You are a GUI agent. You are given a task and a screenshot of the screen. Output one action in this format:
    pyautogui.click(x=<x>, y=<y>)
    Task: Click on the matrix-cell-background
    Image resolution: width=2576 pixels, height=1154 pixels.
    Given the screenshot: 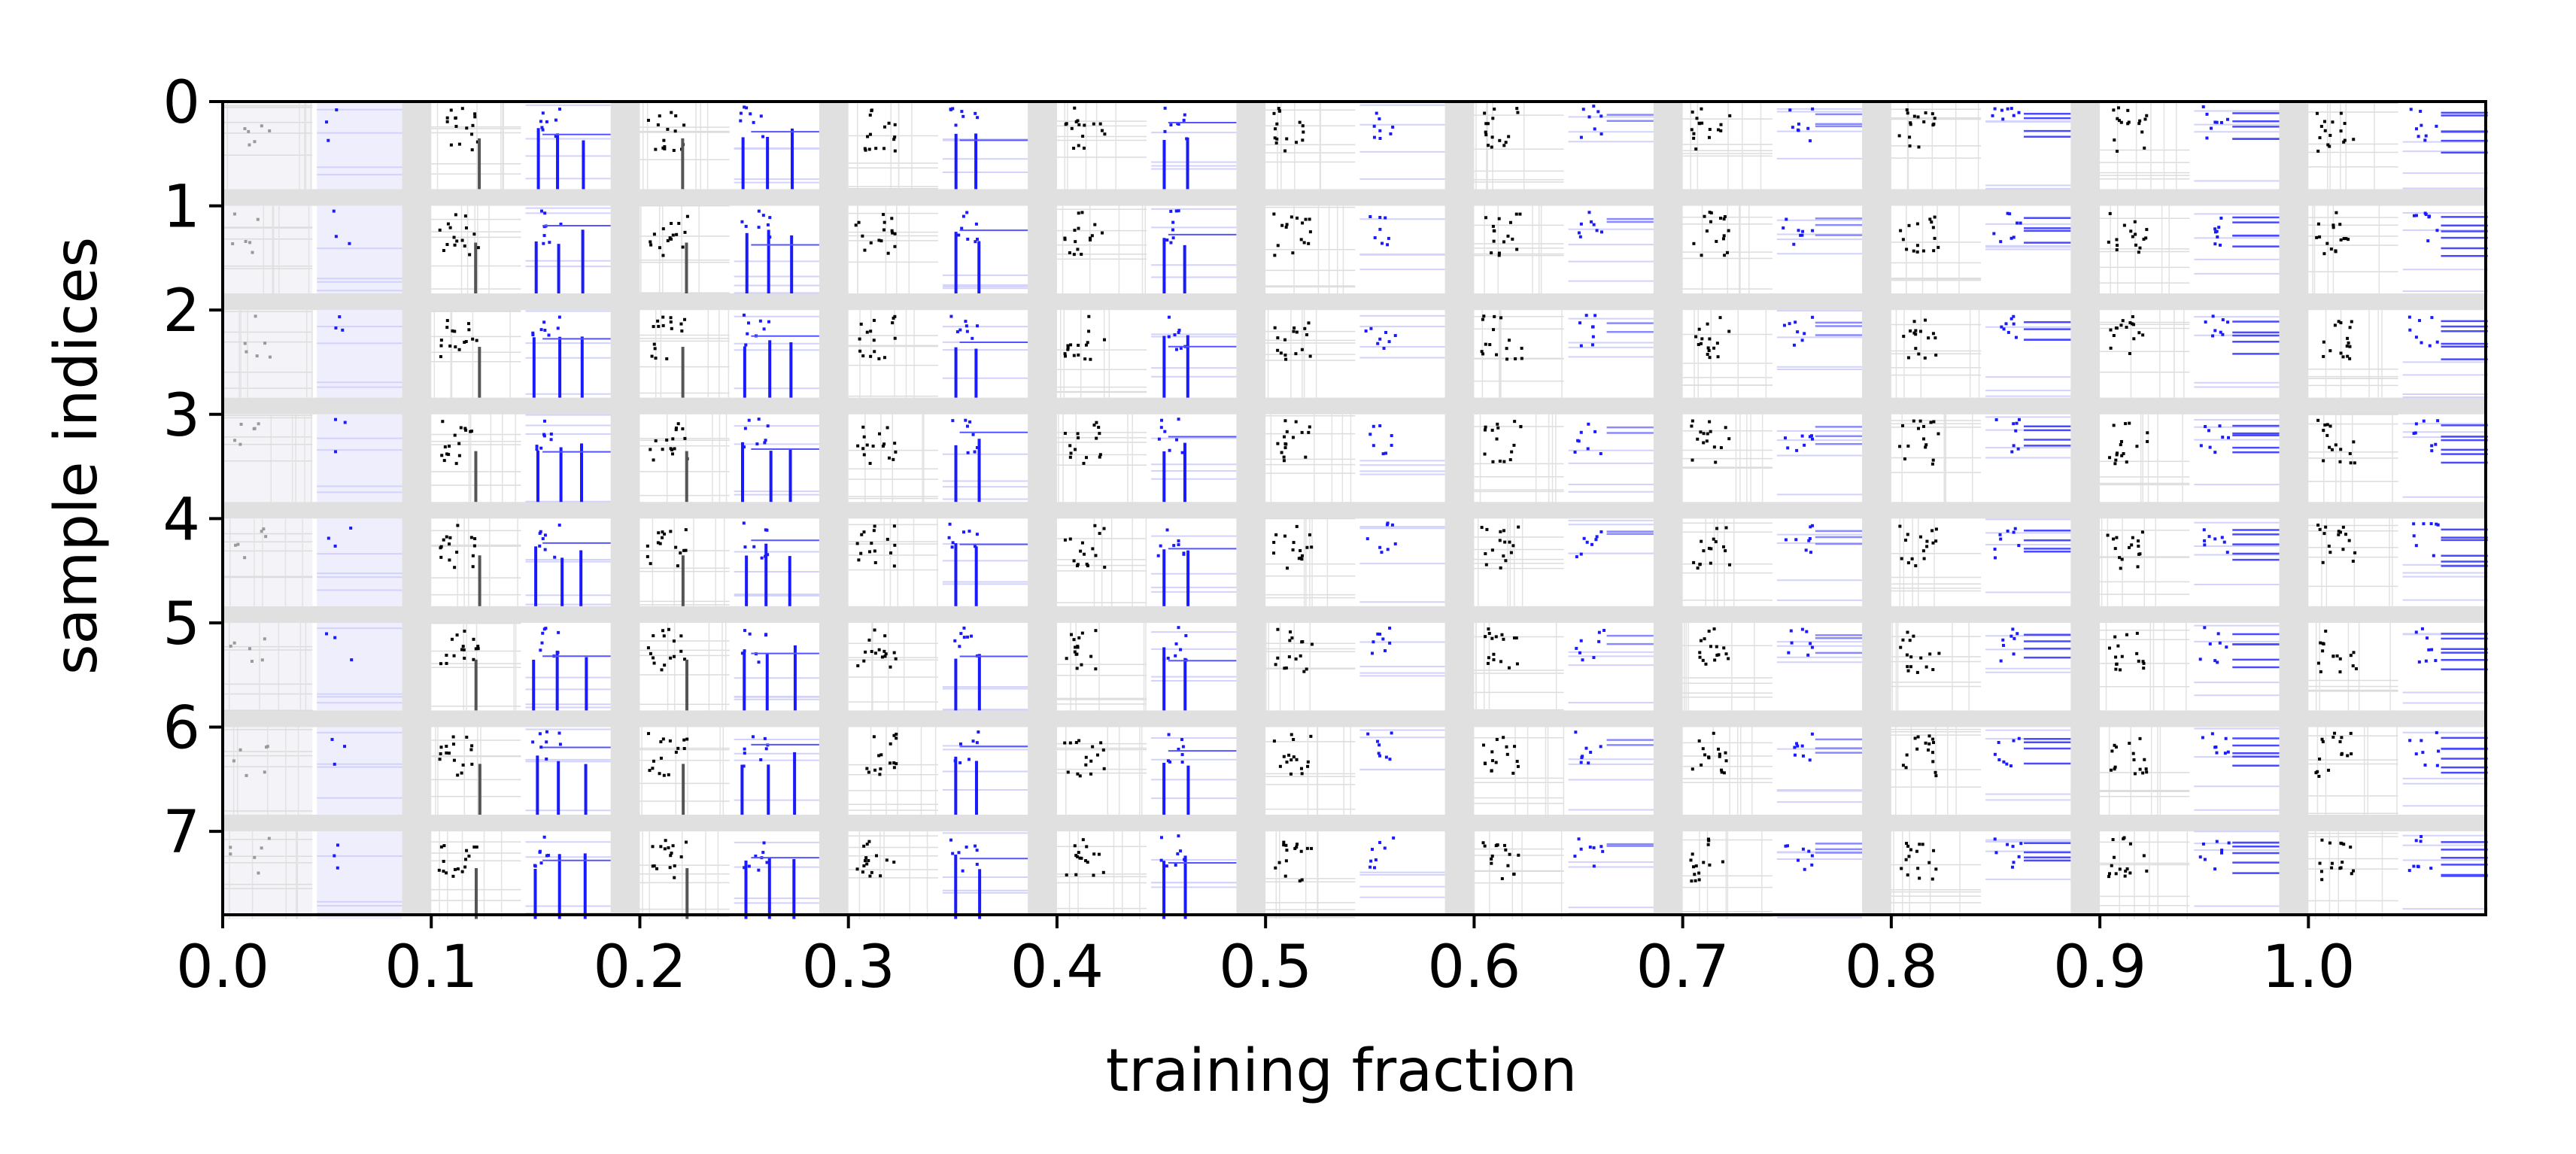 What is the action you would take?
    pyautogui.click(x=1146, y=875)
    